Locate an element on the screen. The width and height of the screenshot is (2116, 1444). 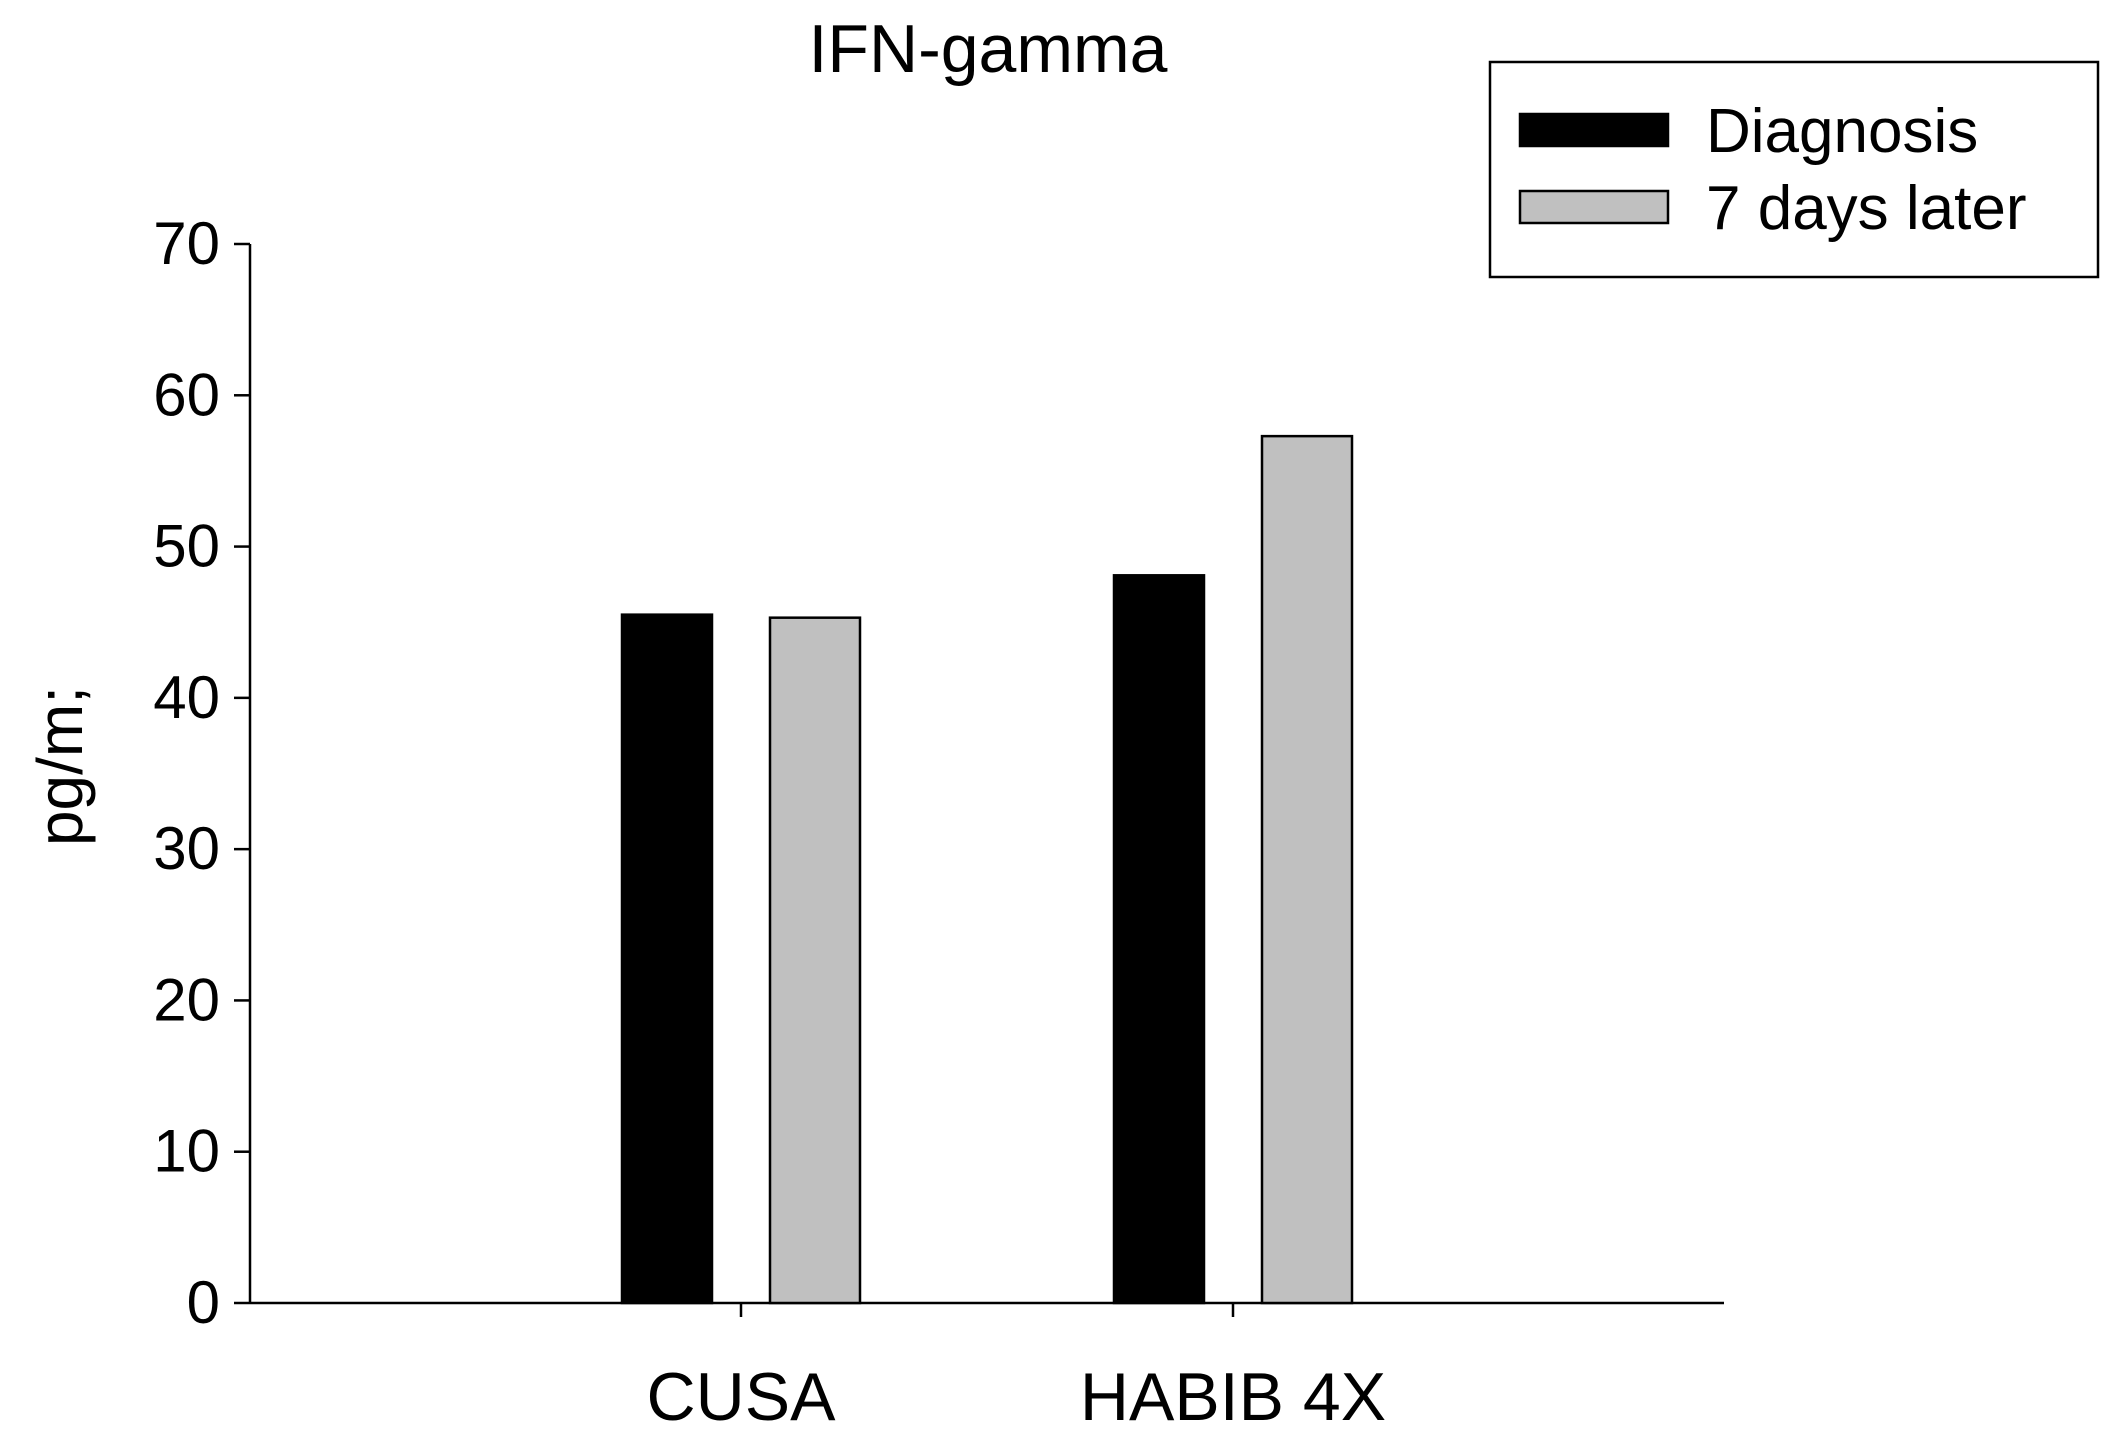
y-axis-label: pg/m; is located at coordinates (60, 766).